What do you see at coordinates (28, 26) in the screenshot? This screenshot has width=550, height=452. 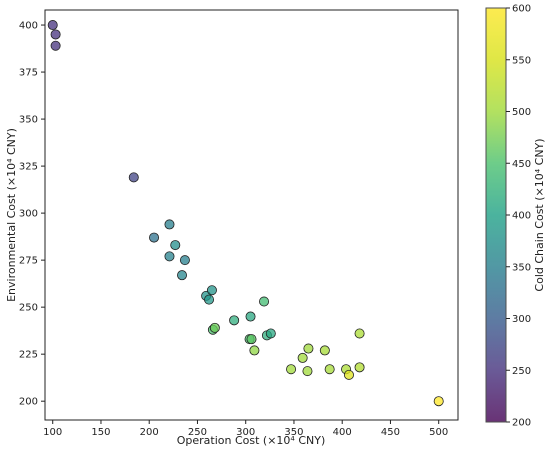 I see `y-tick-label: 400` at bounding box center [28, 26].